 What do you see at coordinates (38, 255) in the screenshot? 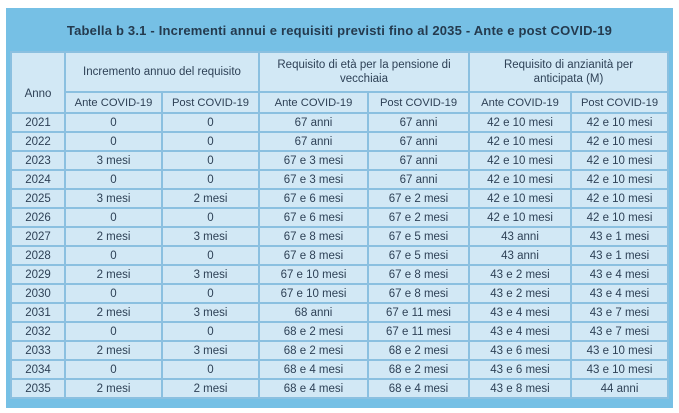
I see `cell-anno: 2028` at bounding box center [38, 255].